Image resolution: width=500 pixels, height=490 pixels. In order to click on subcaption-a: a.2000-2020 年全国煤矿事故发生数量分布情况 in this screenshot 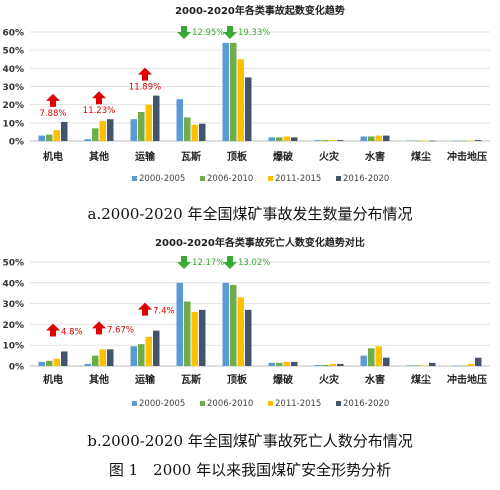, I will do `click(250, 214)`.